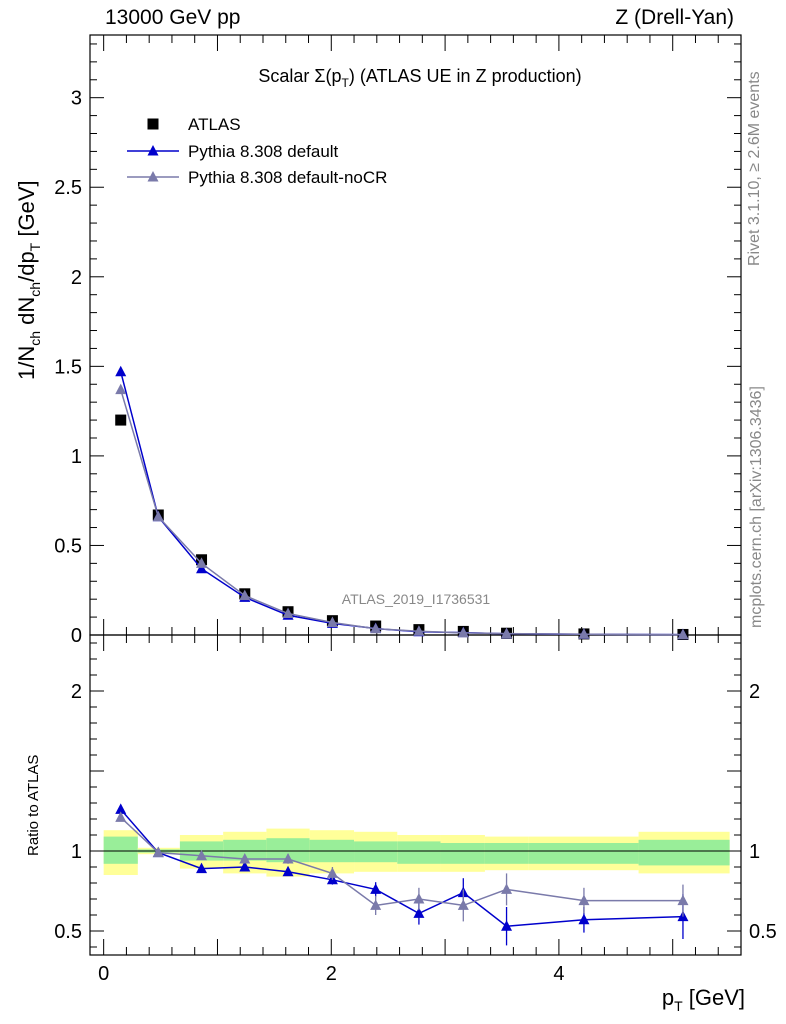 The height and width of the screenshot is (1024, 786). Describe the element at coordinates (756, 507) in the screenshot. I see `mcplots-label: mcplots.cern.ch [arXiv:1306.3436]` at that location.